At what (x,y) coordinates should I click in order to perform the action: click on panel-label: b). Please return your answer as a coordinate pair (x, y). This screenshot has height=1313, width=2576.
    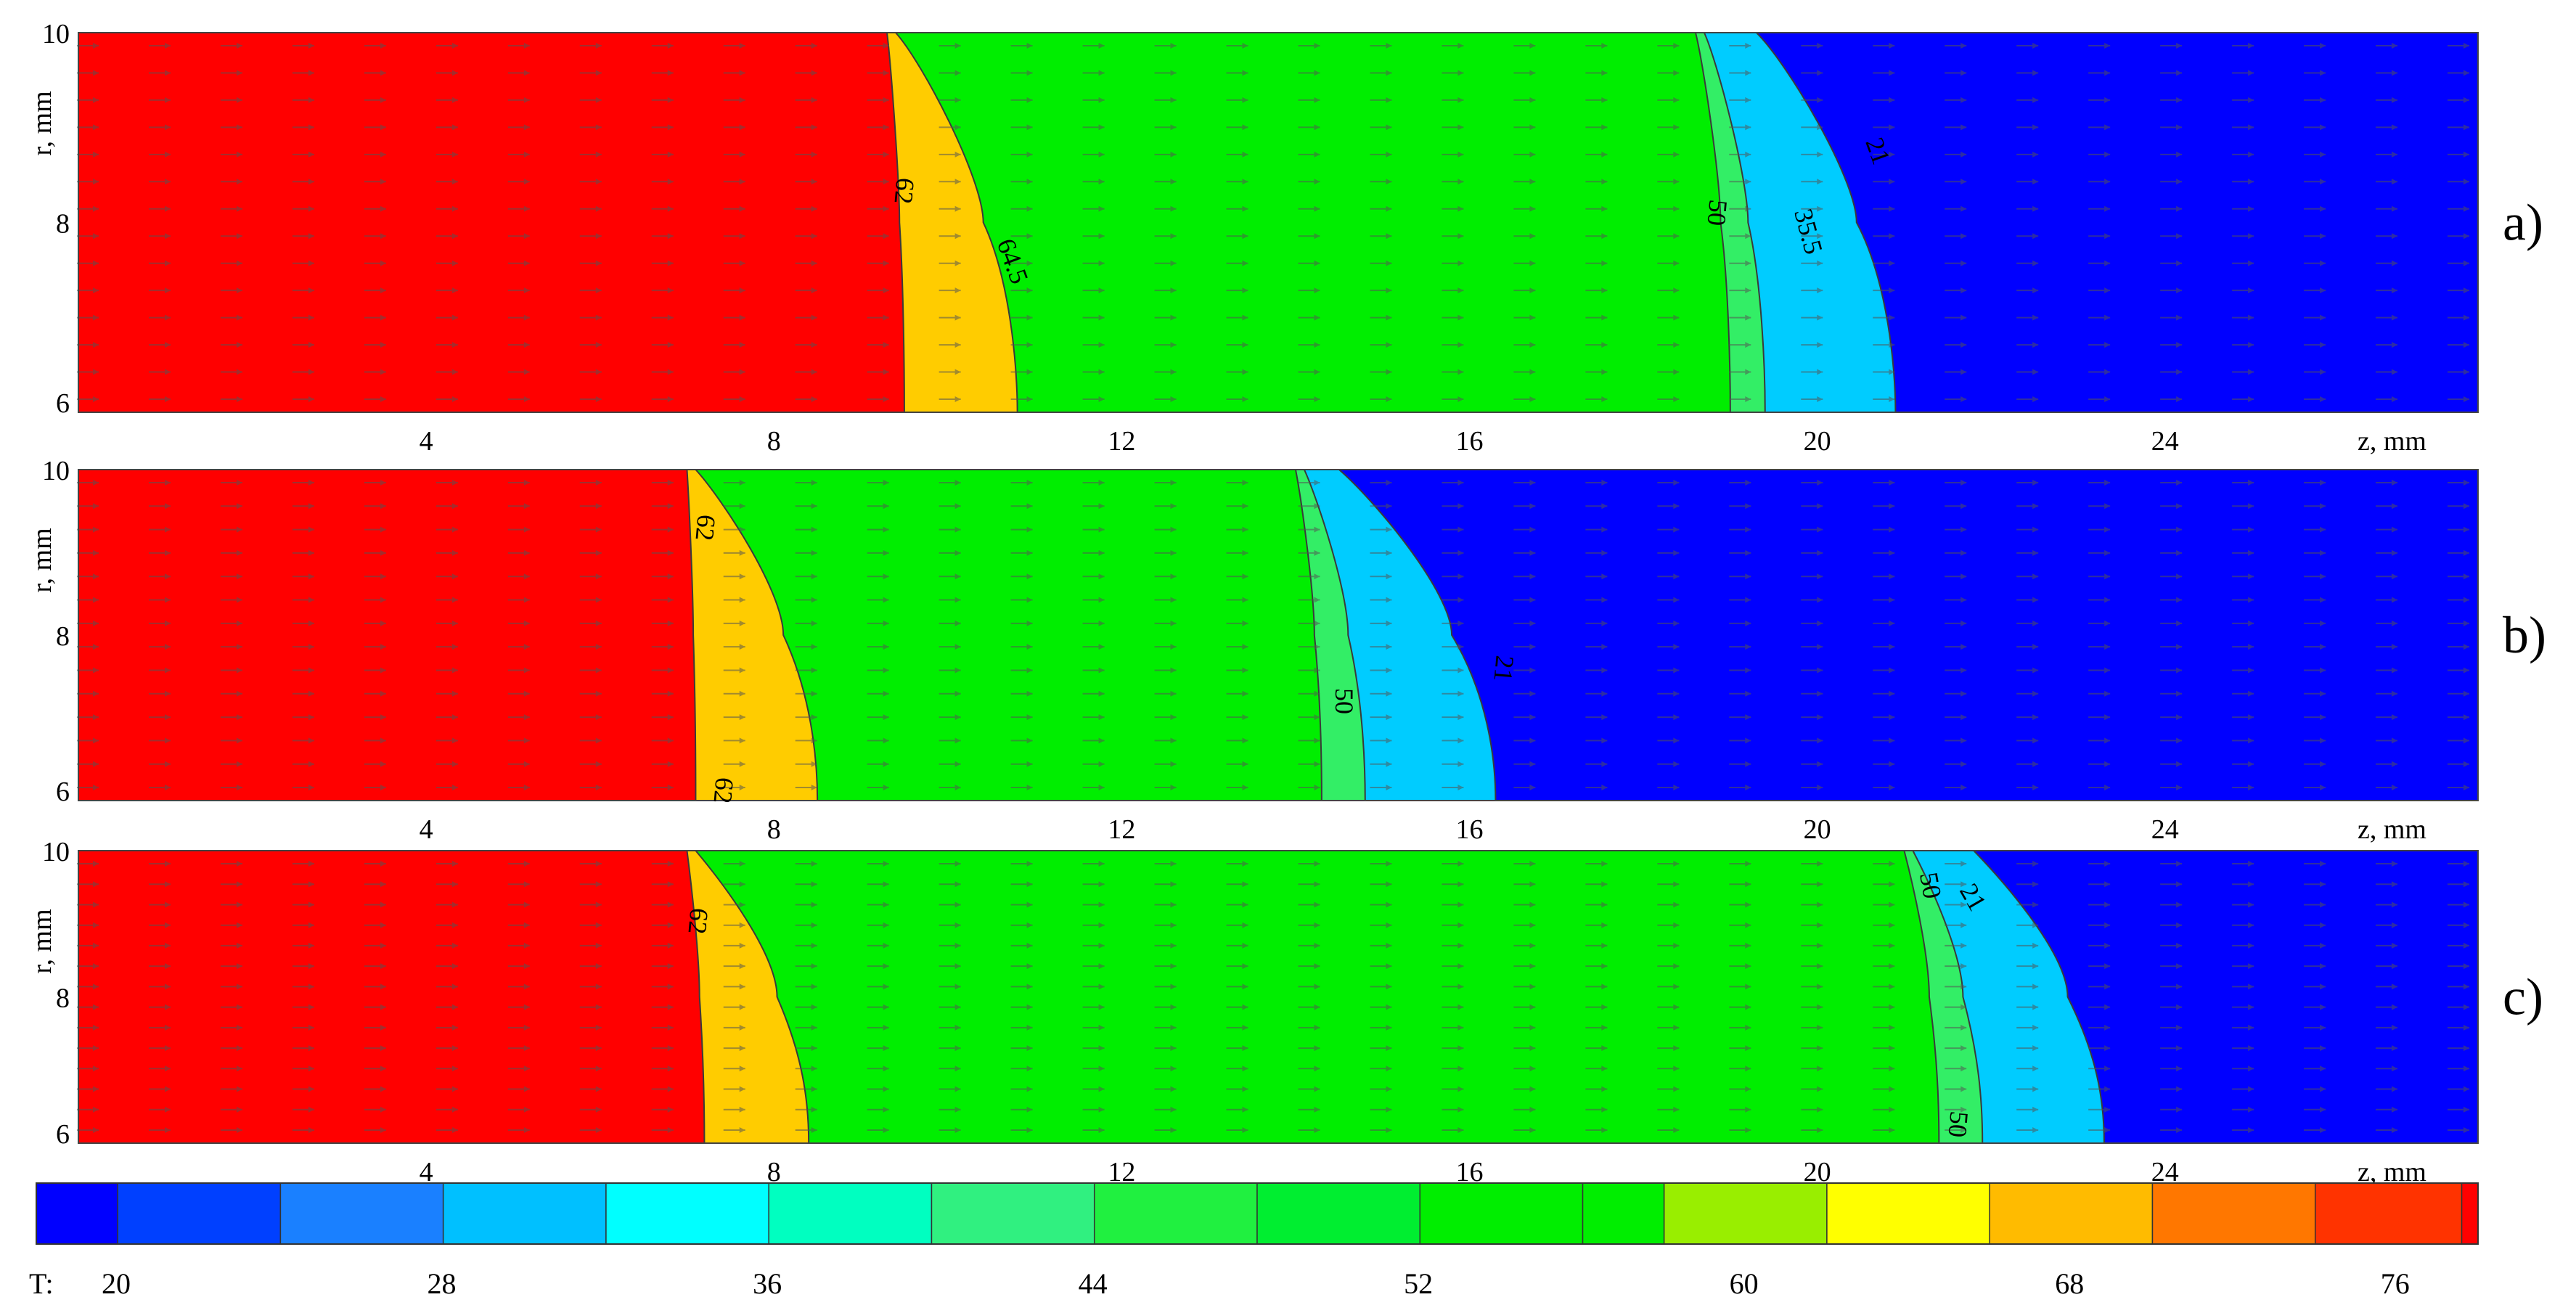
    Looking at the image, I should click on (2525, 635).